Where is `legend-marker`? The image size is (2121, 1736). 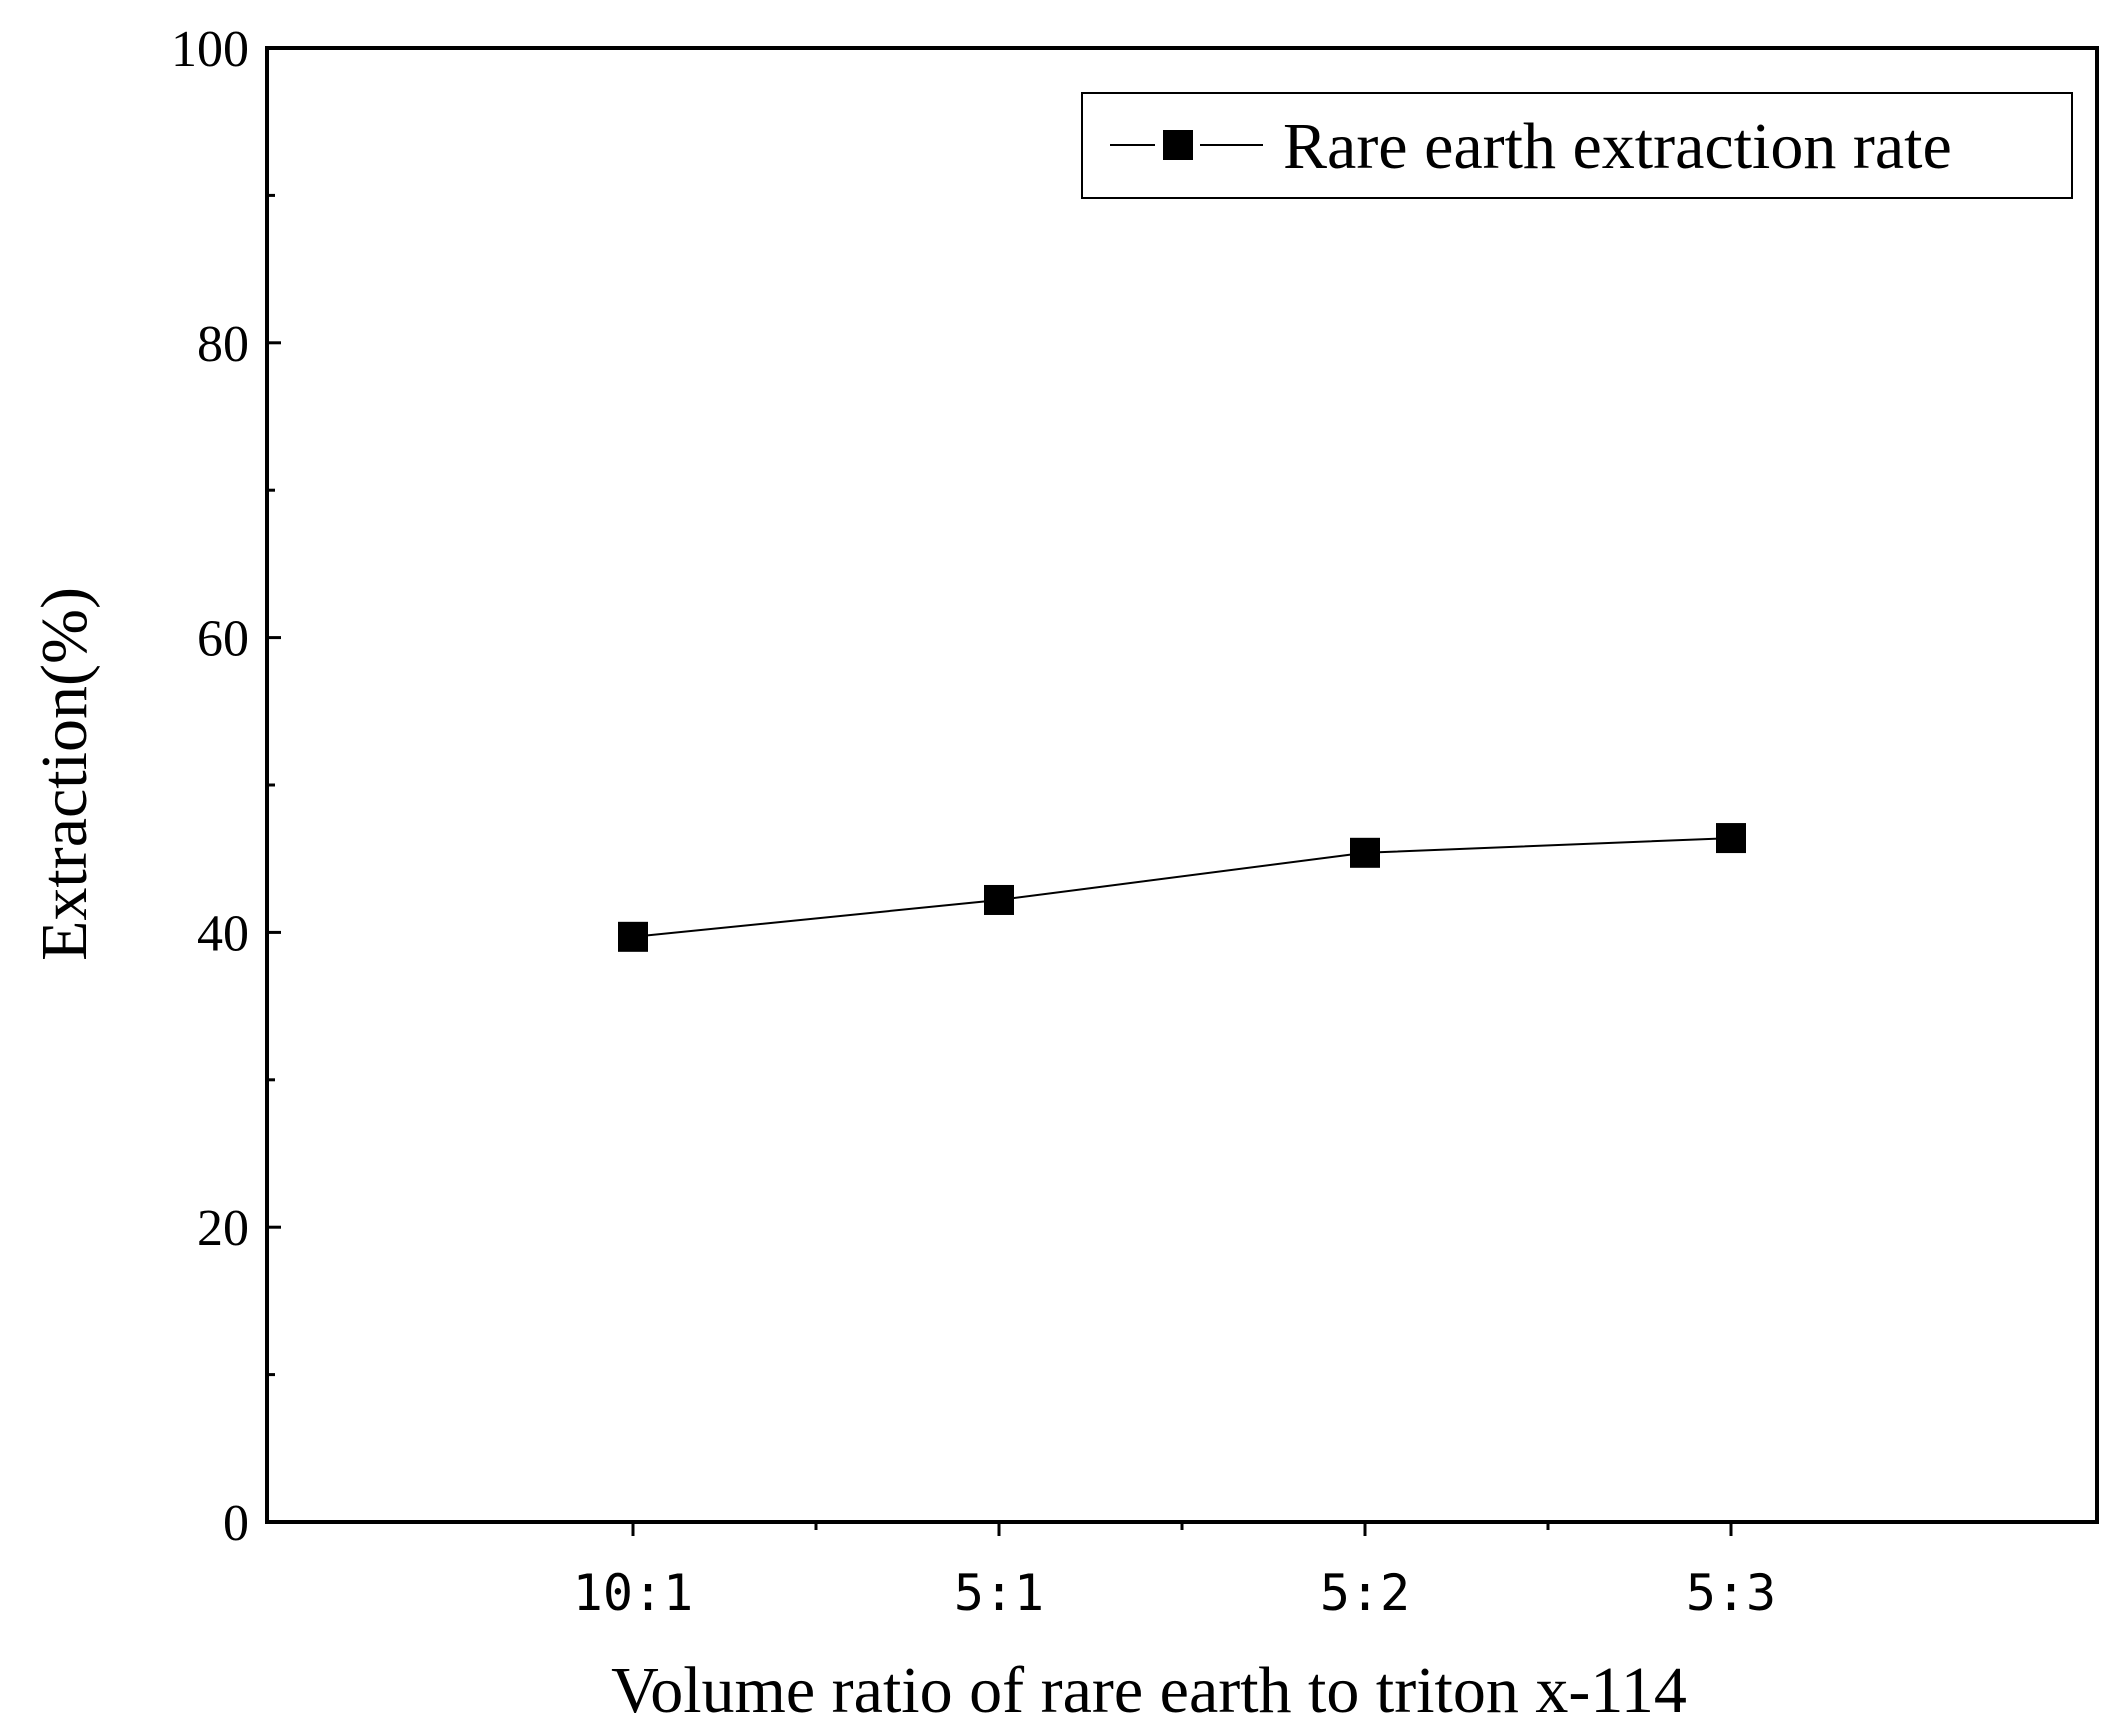 legend-marker is located at coordinates (1178, 145).